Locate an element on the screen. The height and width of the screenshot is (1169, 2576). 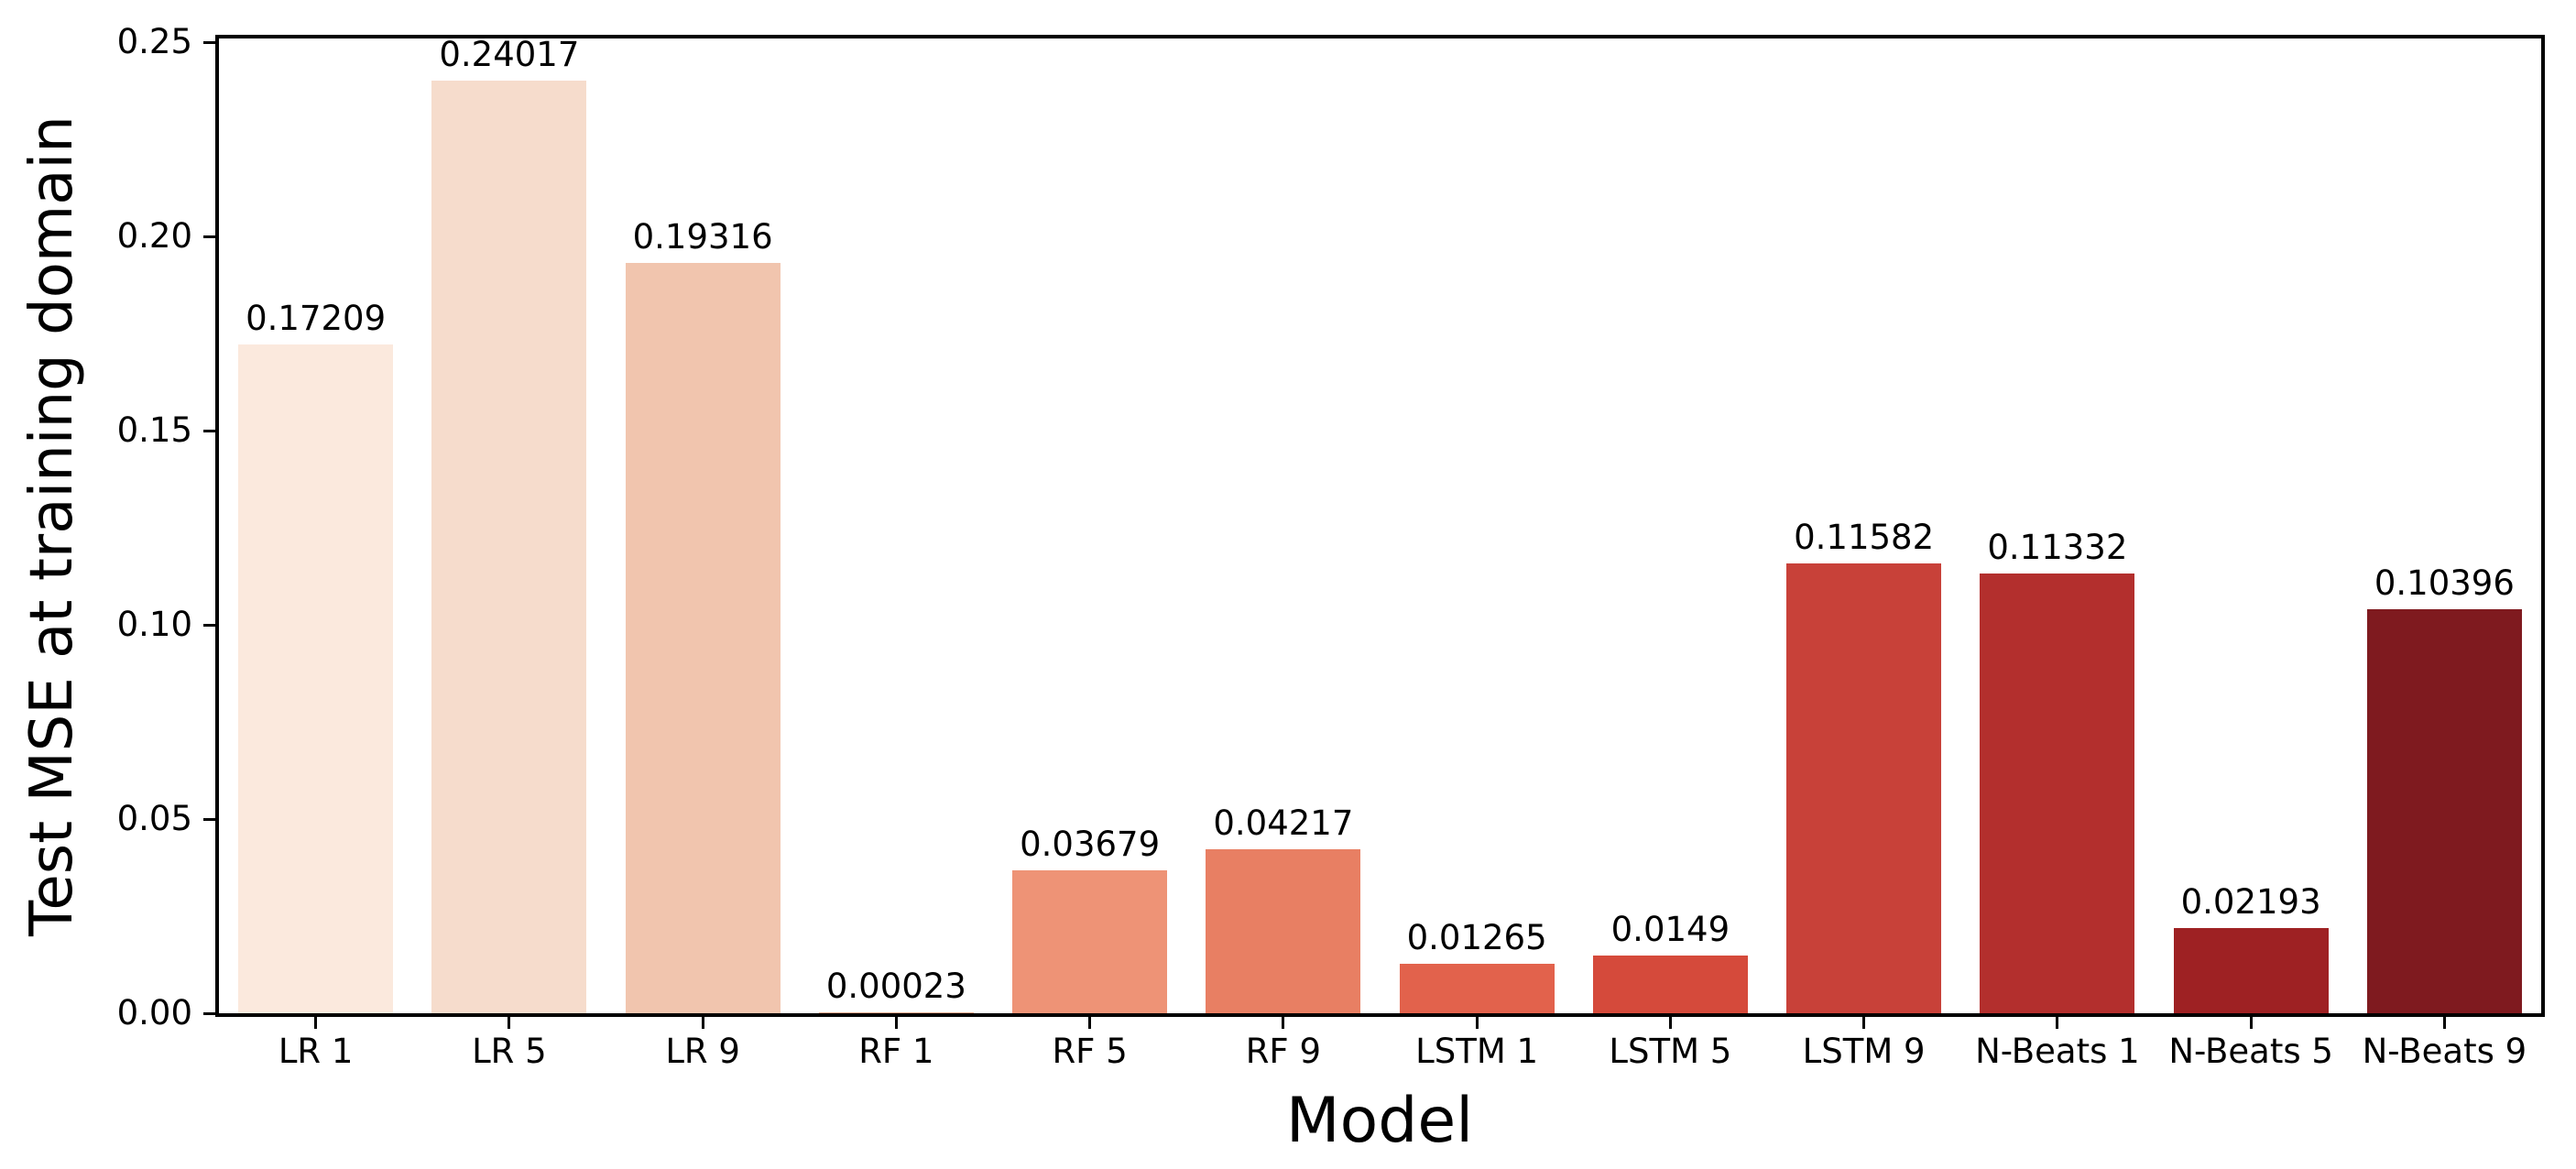
bar-value-label: 0.11582 is located at coordinates (1865, 537).